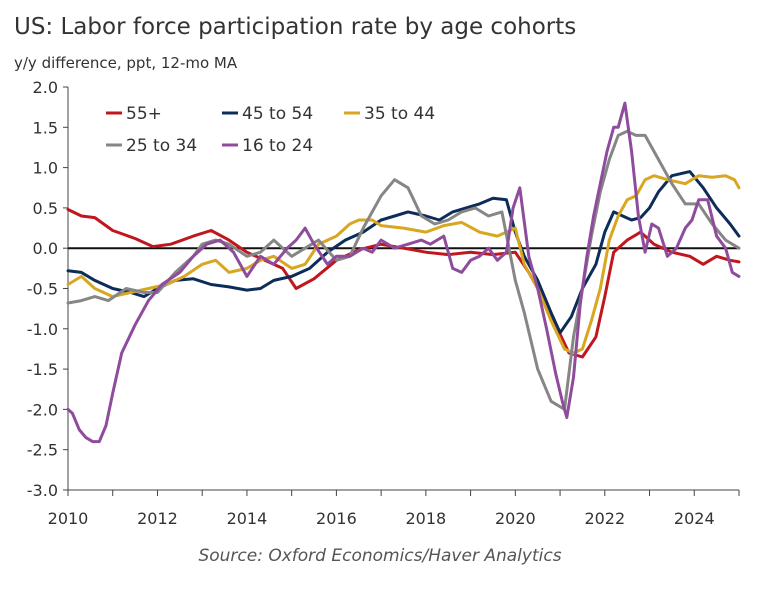 This screenshot has height=592, width=760. What do you see at coordinates (247, 518) in the screenshot?
I see `x-tick-label: 2014` at bounding box center [247, 518].